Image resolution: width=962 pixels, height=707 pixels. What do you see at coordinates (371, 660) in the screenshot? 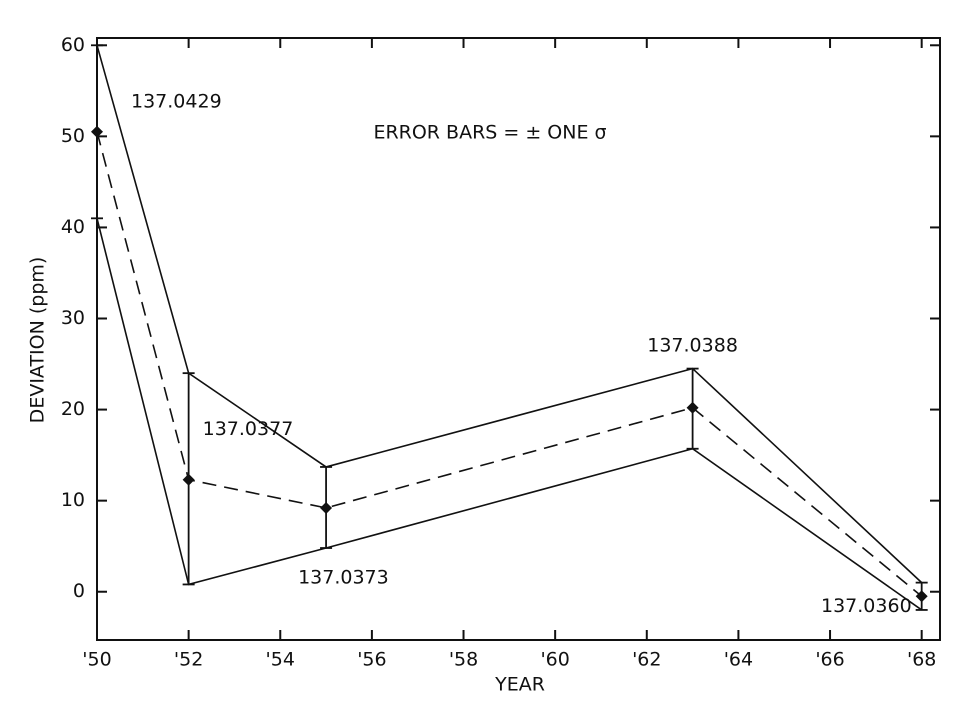
I see `x-tick-label: '56` at bounding box center [371, 660].